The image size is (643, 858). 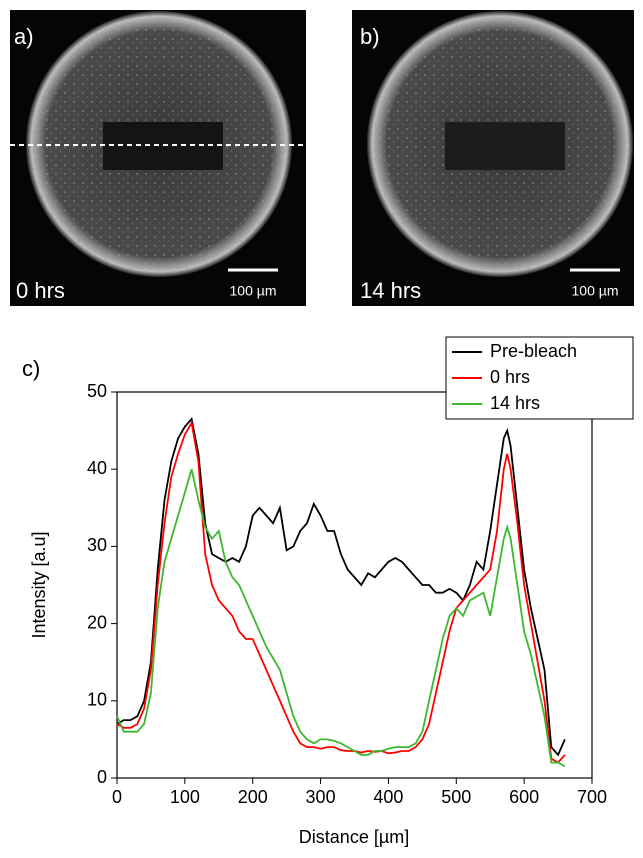 I want to click on y-tick-label: 40, so click(x=97, y=468).